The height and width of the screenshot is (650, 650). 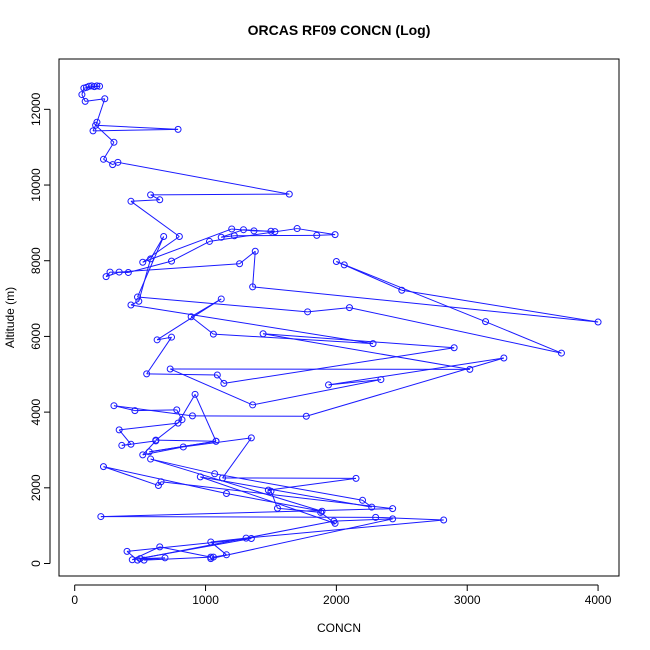 What do you see at coordinates (339, 30) in the screenshot?
I see `chart-title: ORCAS RF09 CONCN (Log)` at bounding box center [339, 30].